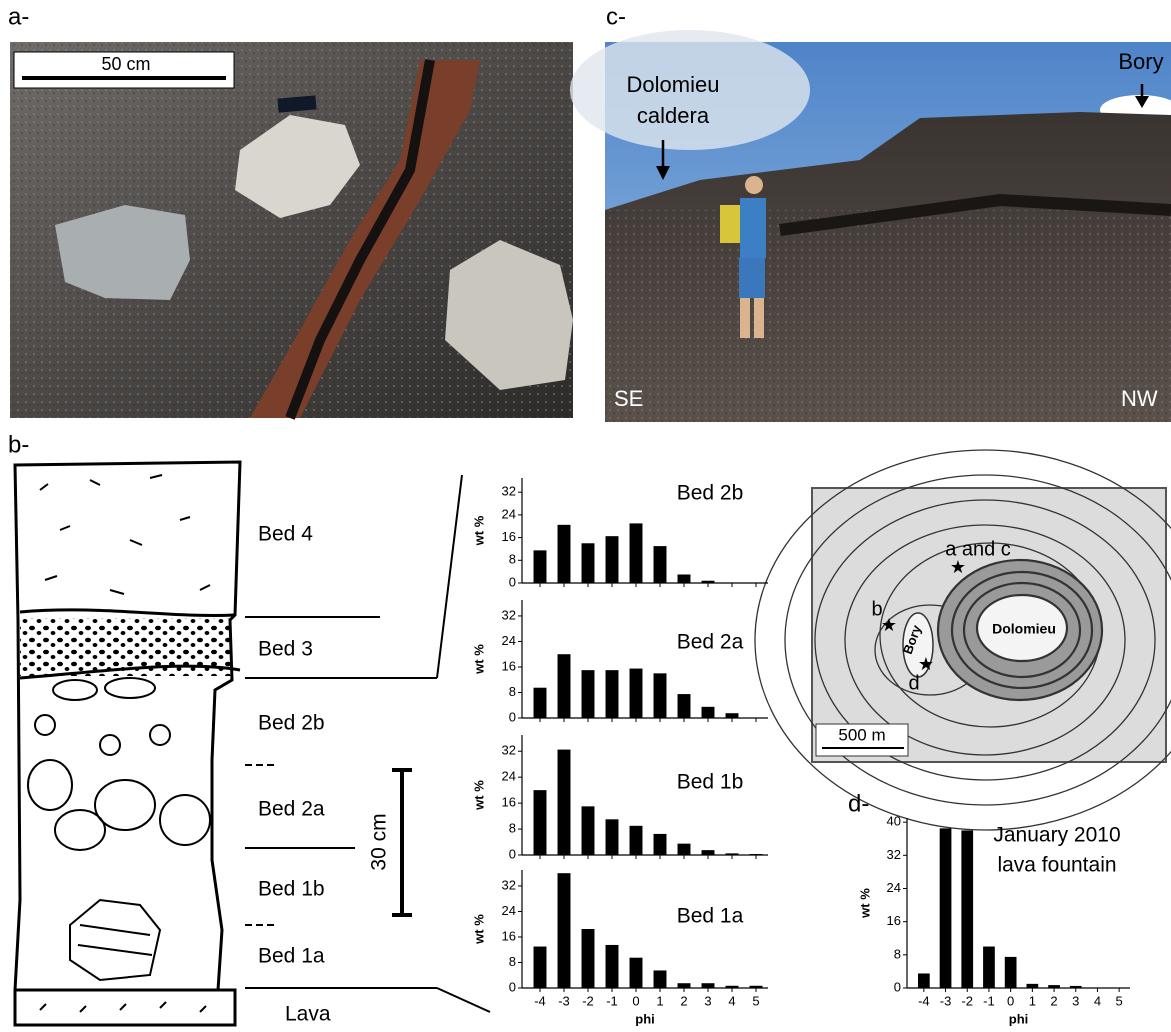  I want to click on map-label: d, so click(913, 683).